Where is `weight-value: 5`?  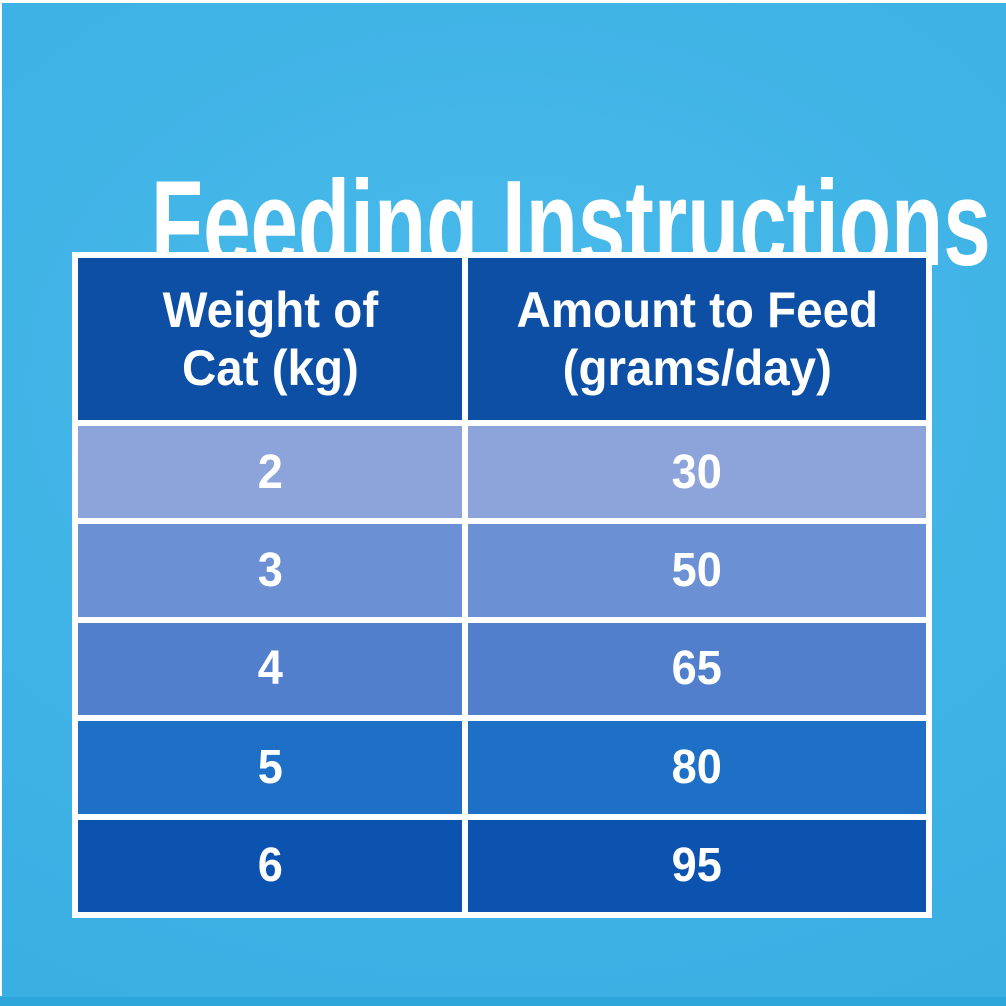 weight-value: 5 is located at coordinates (270, 767).